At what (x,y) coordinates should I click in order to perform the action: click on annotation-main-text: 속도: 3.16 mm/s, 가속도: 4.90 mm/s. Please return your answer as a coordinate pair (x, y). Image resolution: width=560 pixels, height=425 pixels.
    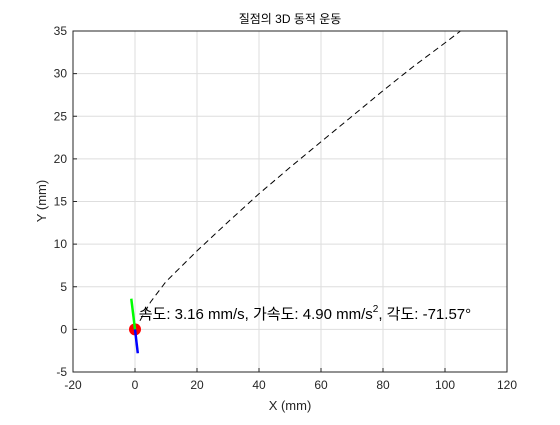
    Looking at the image, I should click on (256, 314).